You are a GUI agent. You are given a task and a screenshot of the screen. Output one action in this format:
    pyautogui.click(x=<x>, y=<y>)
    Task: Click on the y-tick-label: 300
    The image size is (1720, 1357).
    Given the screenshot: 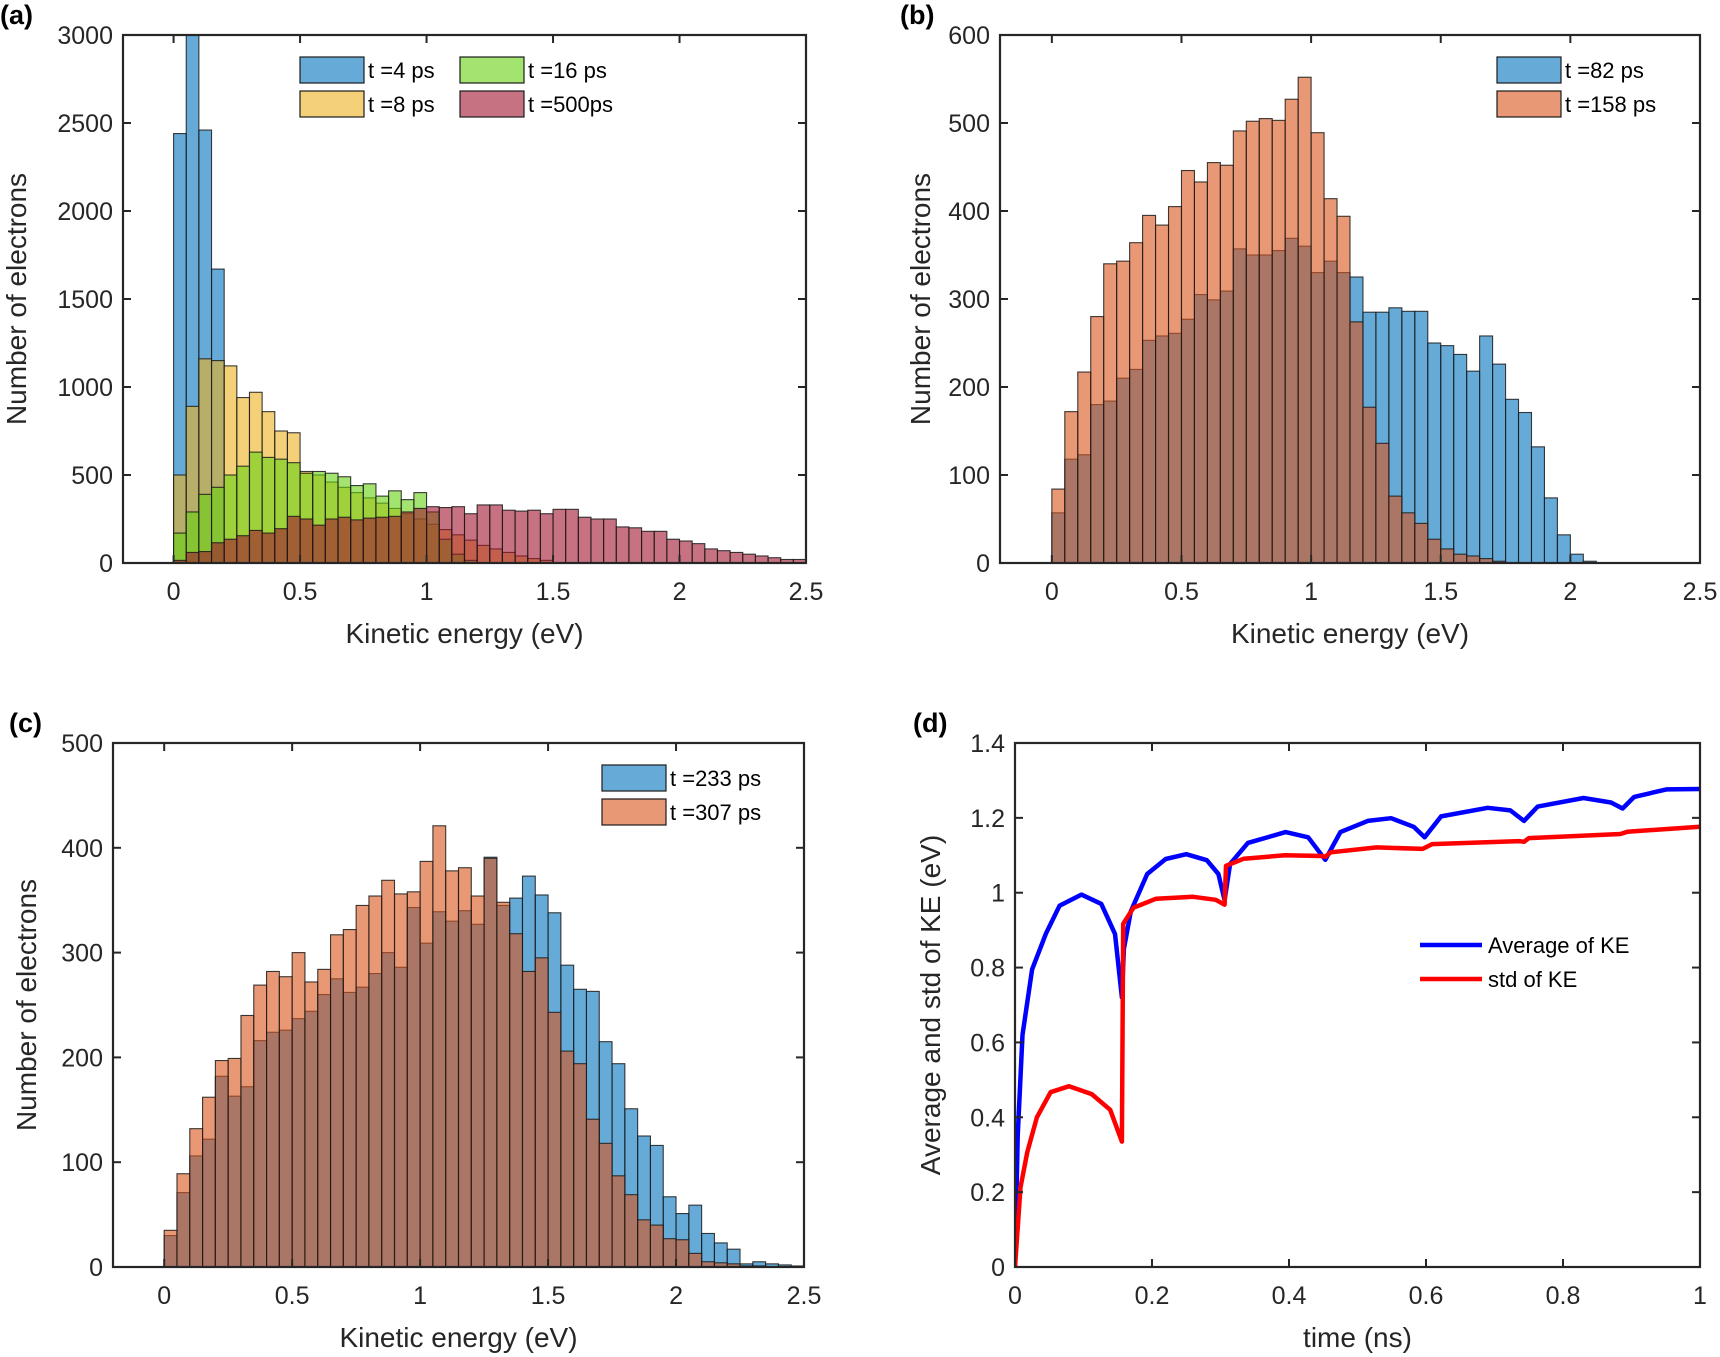 What is the action you would take?
    pyautogui.click(x=969, y=300)
    